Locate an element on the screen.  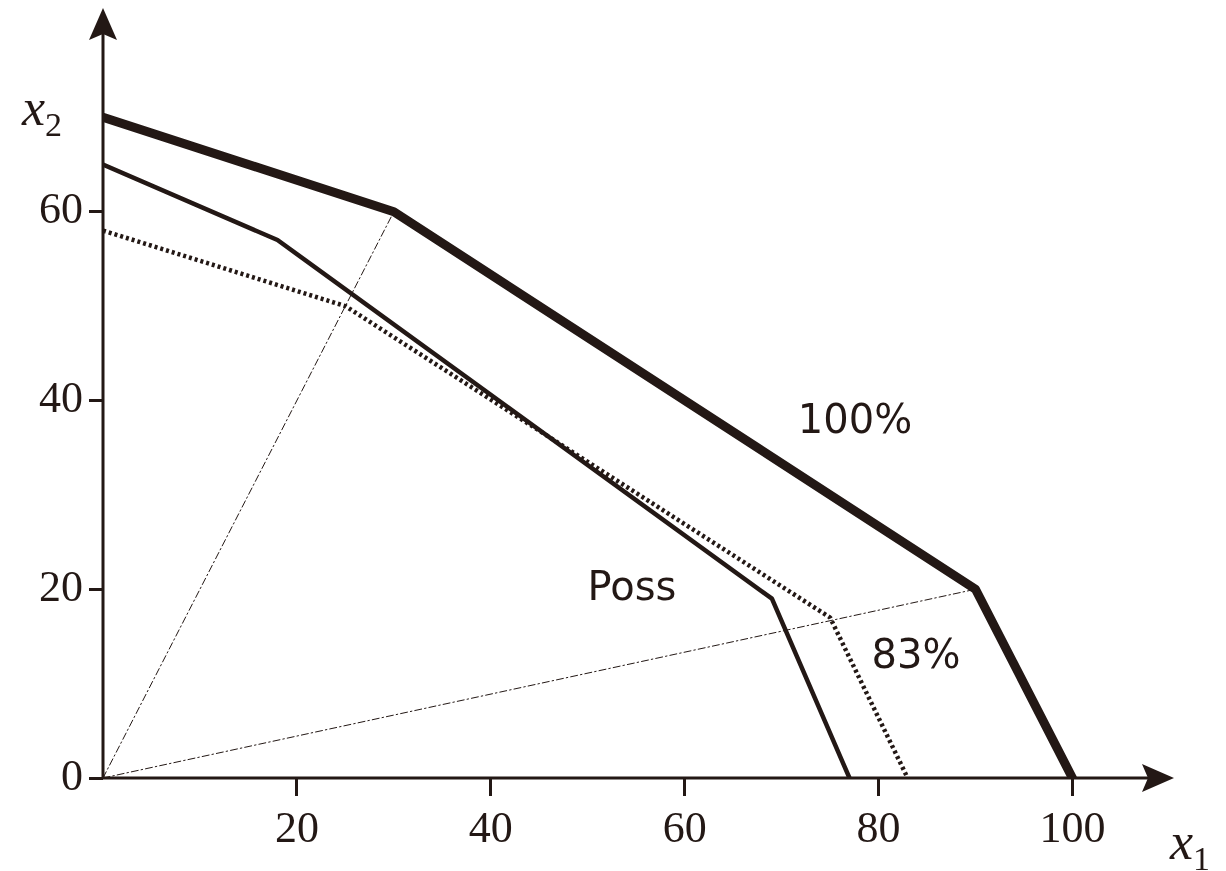
x-axis-title: x$_{1}$ is located at coordinates (1190, 842).